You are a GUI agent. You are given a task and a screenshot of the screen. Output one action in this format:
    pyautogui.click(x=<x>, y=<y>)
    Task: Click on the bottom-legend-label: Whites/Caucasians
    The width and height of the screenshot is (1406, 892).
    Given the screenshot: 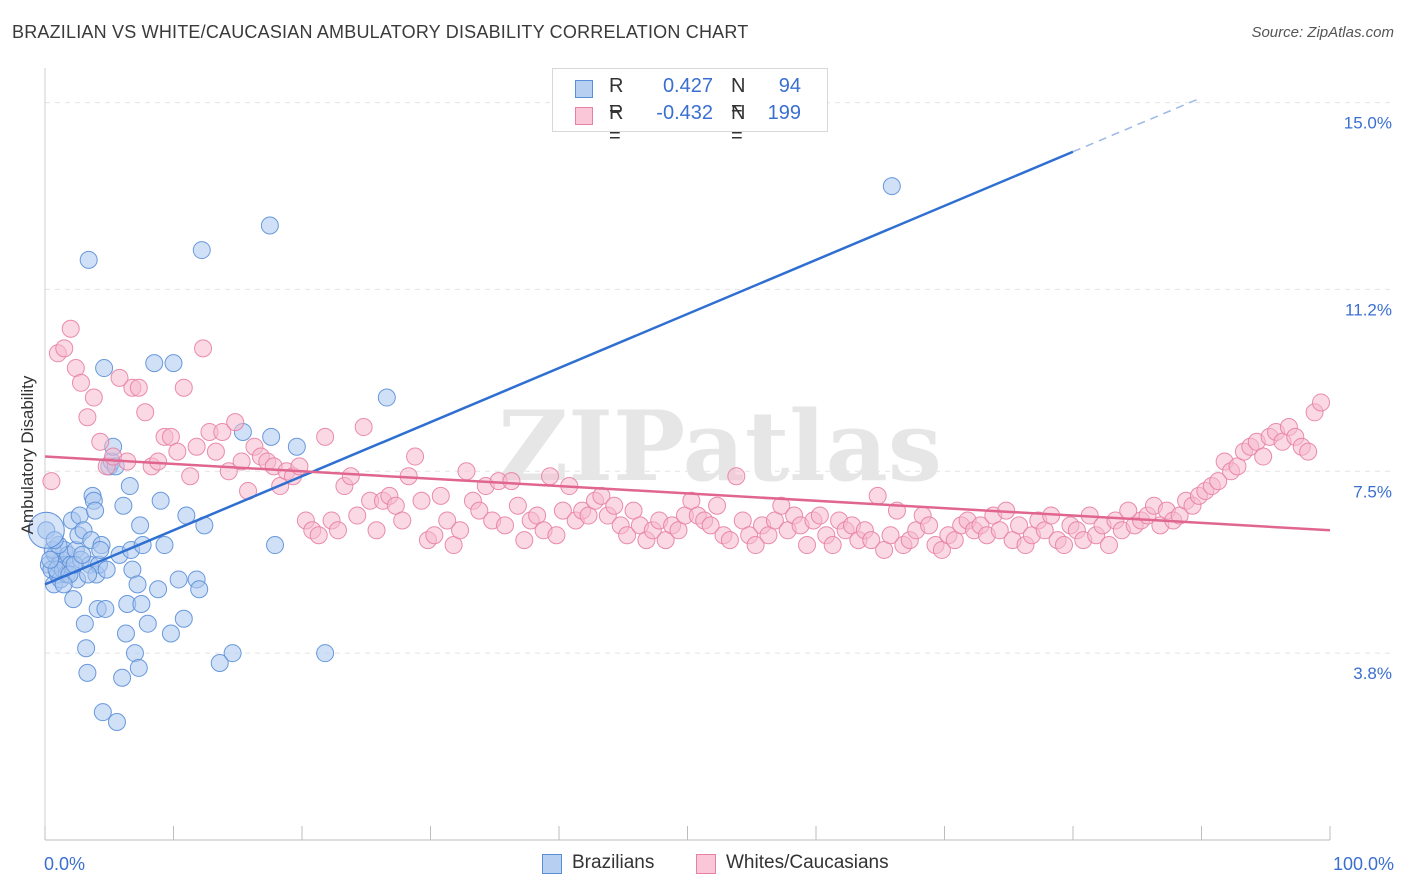 What is the action you would take?
    pyautogui.click(x=807, y=862)
    